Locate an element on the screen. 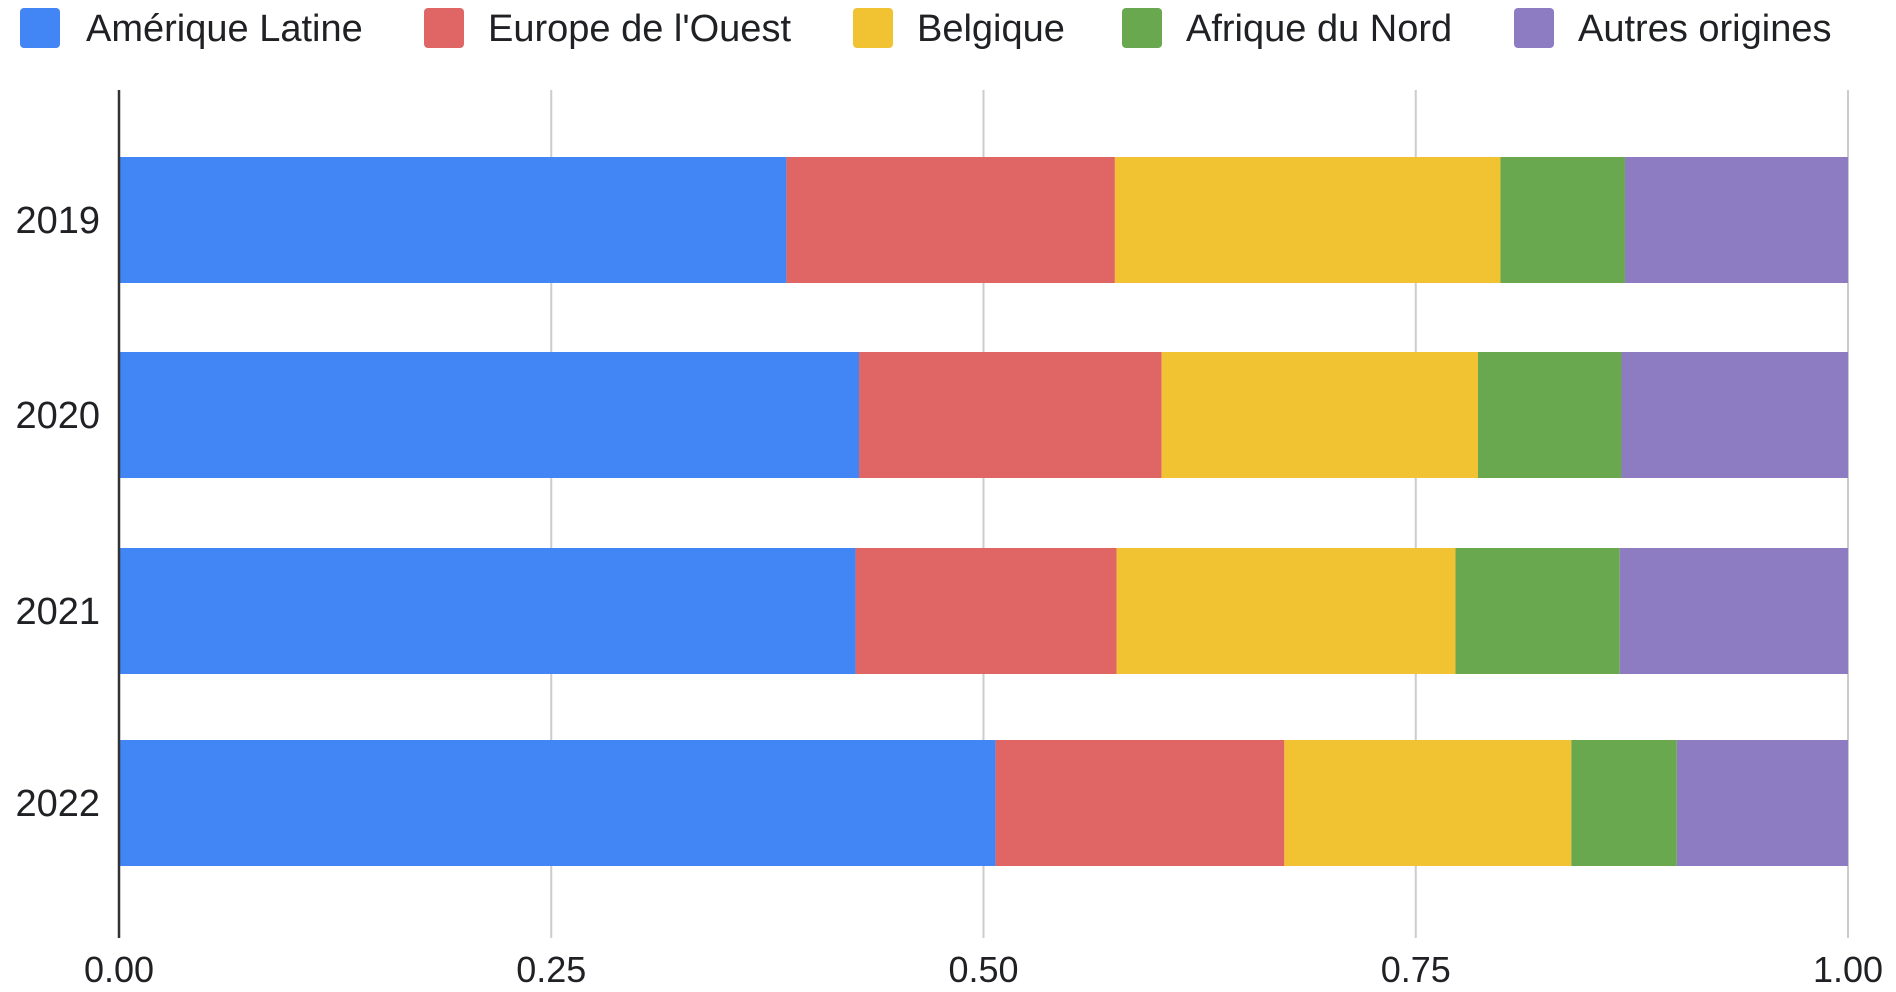  bar-row-2020 is located at coordinates (983, 415).